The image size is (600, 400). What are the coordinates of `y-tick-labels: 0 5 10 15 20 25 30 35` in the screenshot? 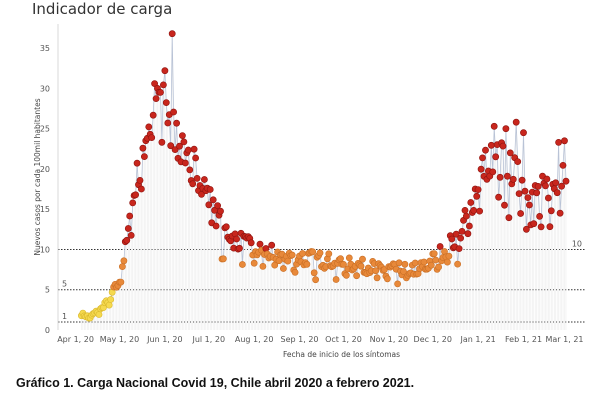 It's located at (45, 189).